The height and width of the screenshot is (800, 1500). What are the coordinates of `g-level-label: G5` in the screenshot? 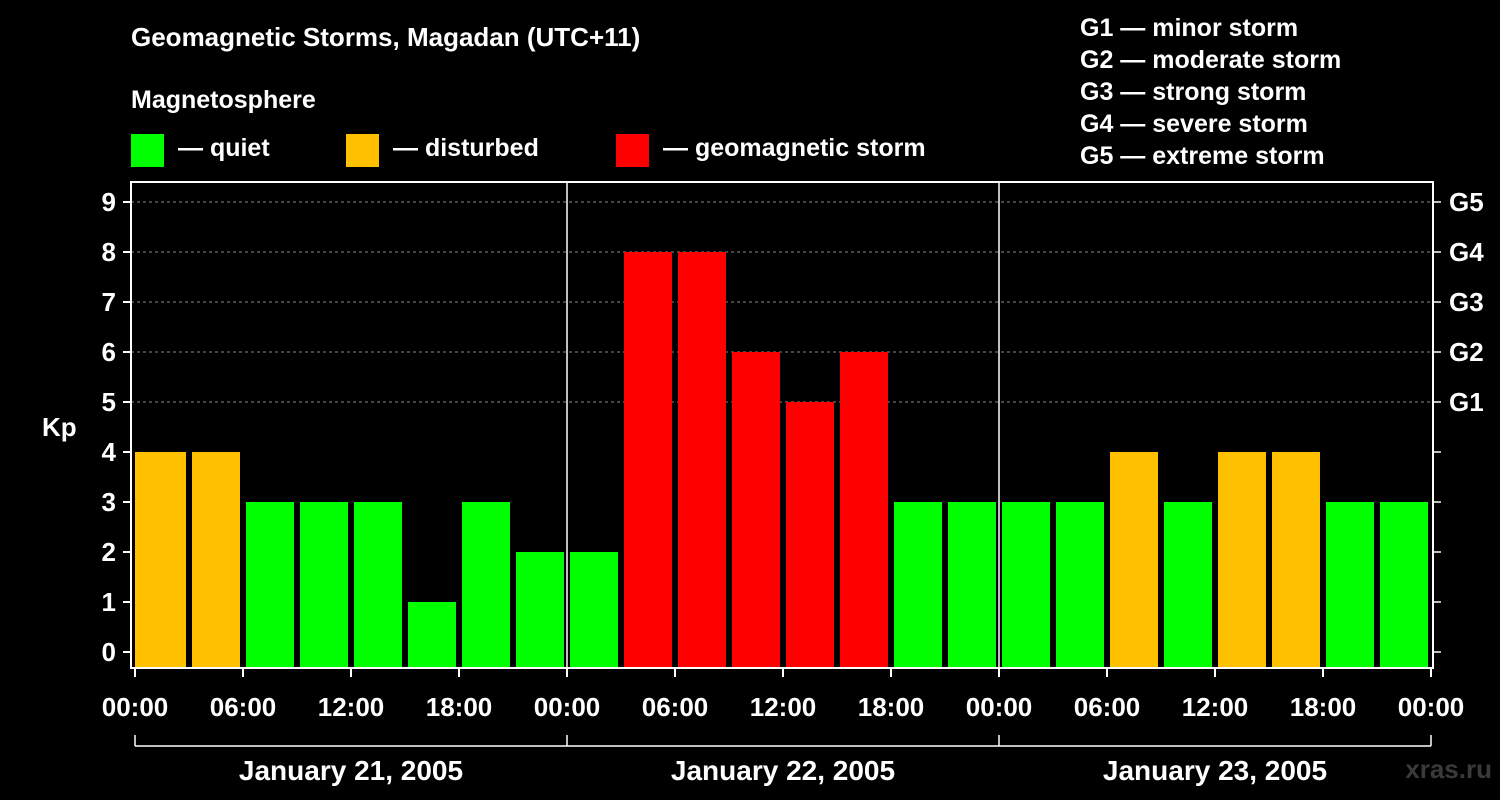 It's located at (1466, 202).